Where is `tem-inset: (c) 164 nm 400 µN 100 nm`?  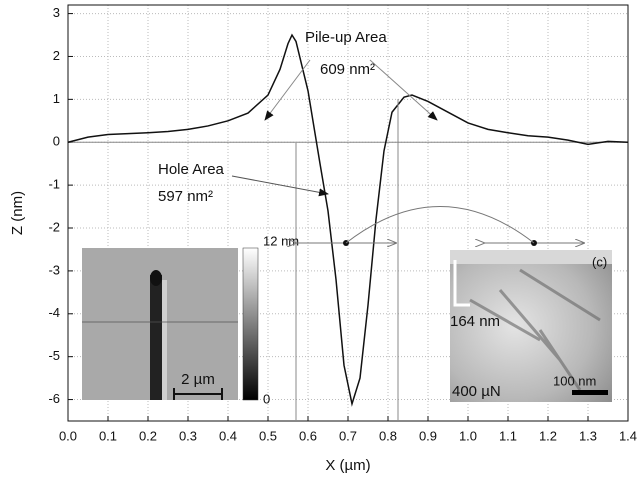
tem-inset: (c) 164 nm 400 µN 100 nm is located at coordinates (531, 326).